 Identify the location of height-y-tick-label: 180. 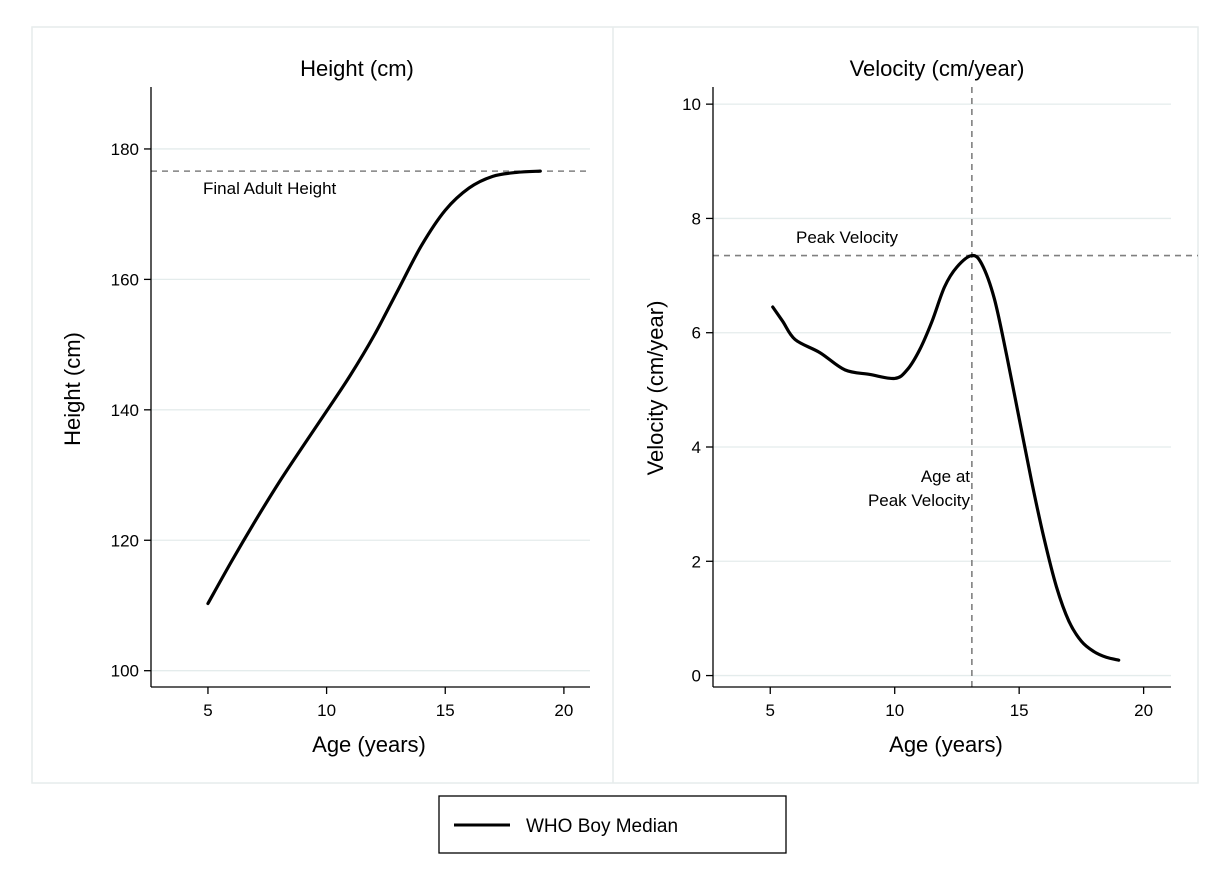
(125, 149).